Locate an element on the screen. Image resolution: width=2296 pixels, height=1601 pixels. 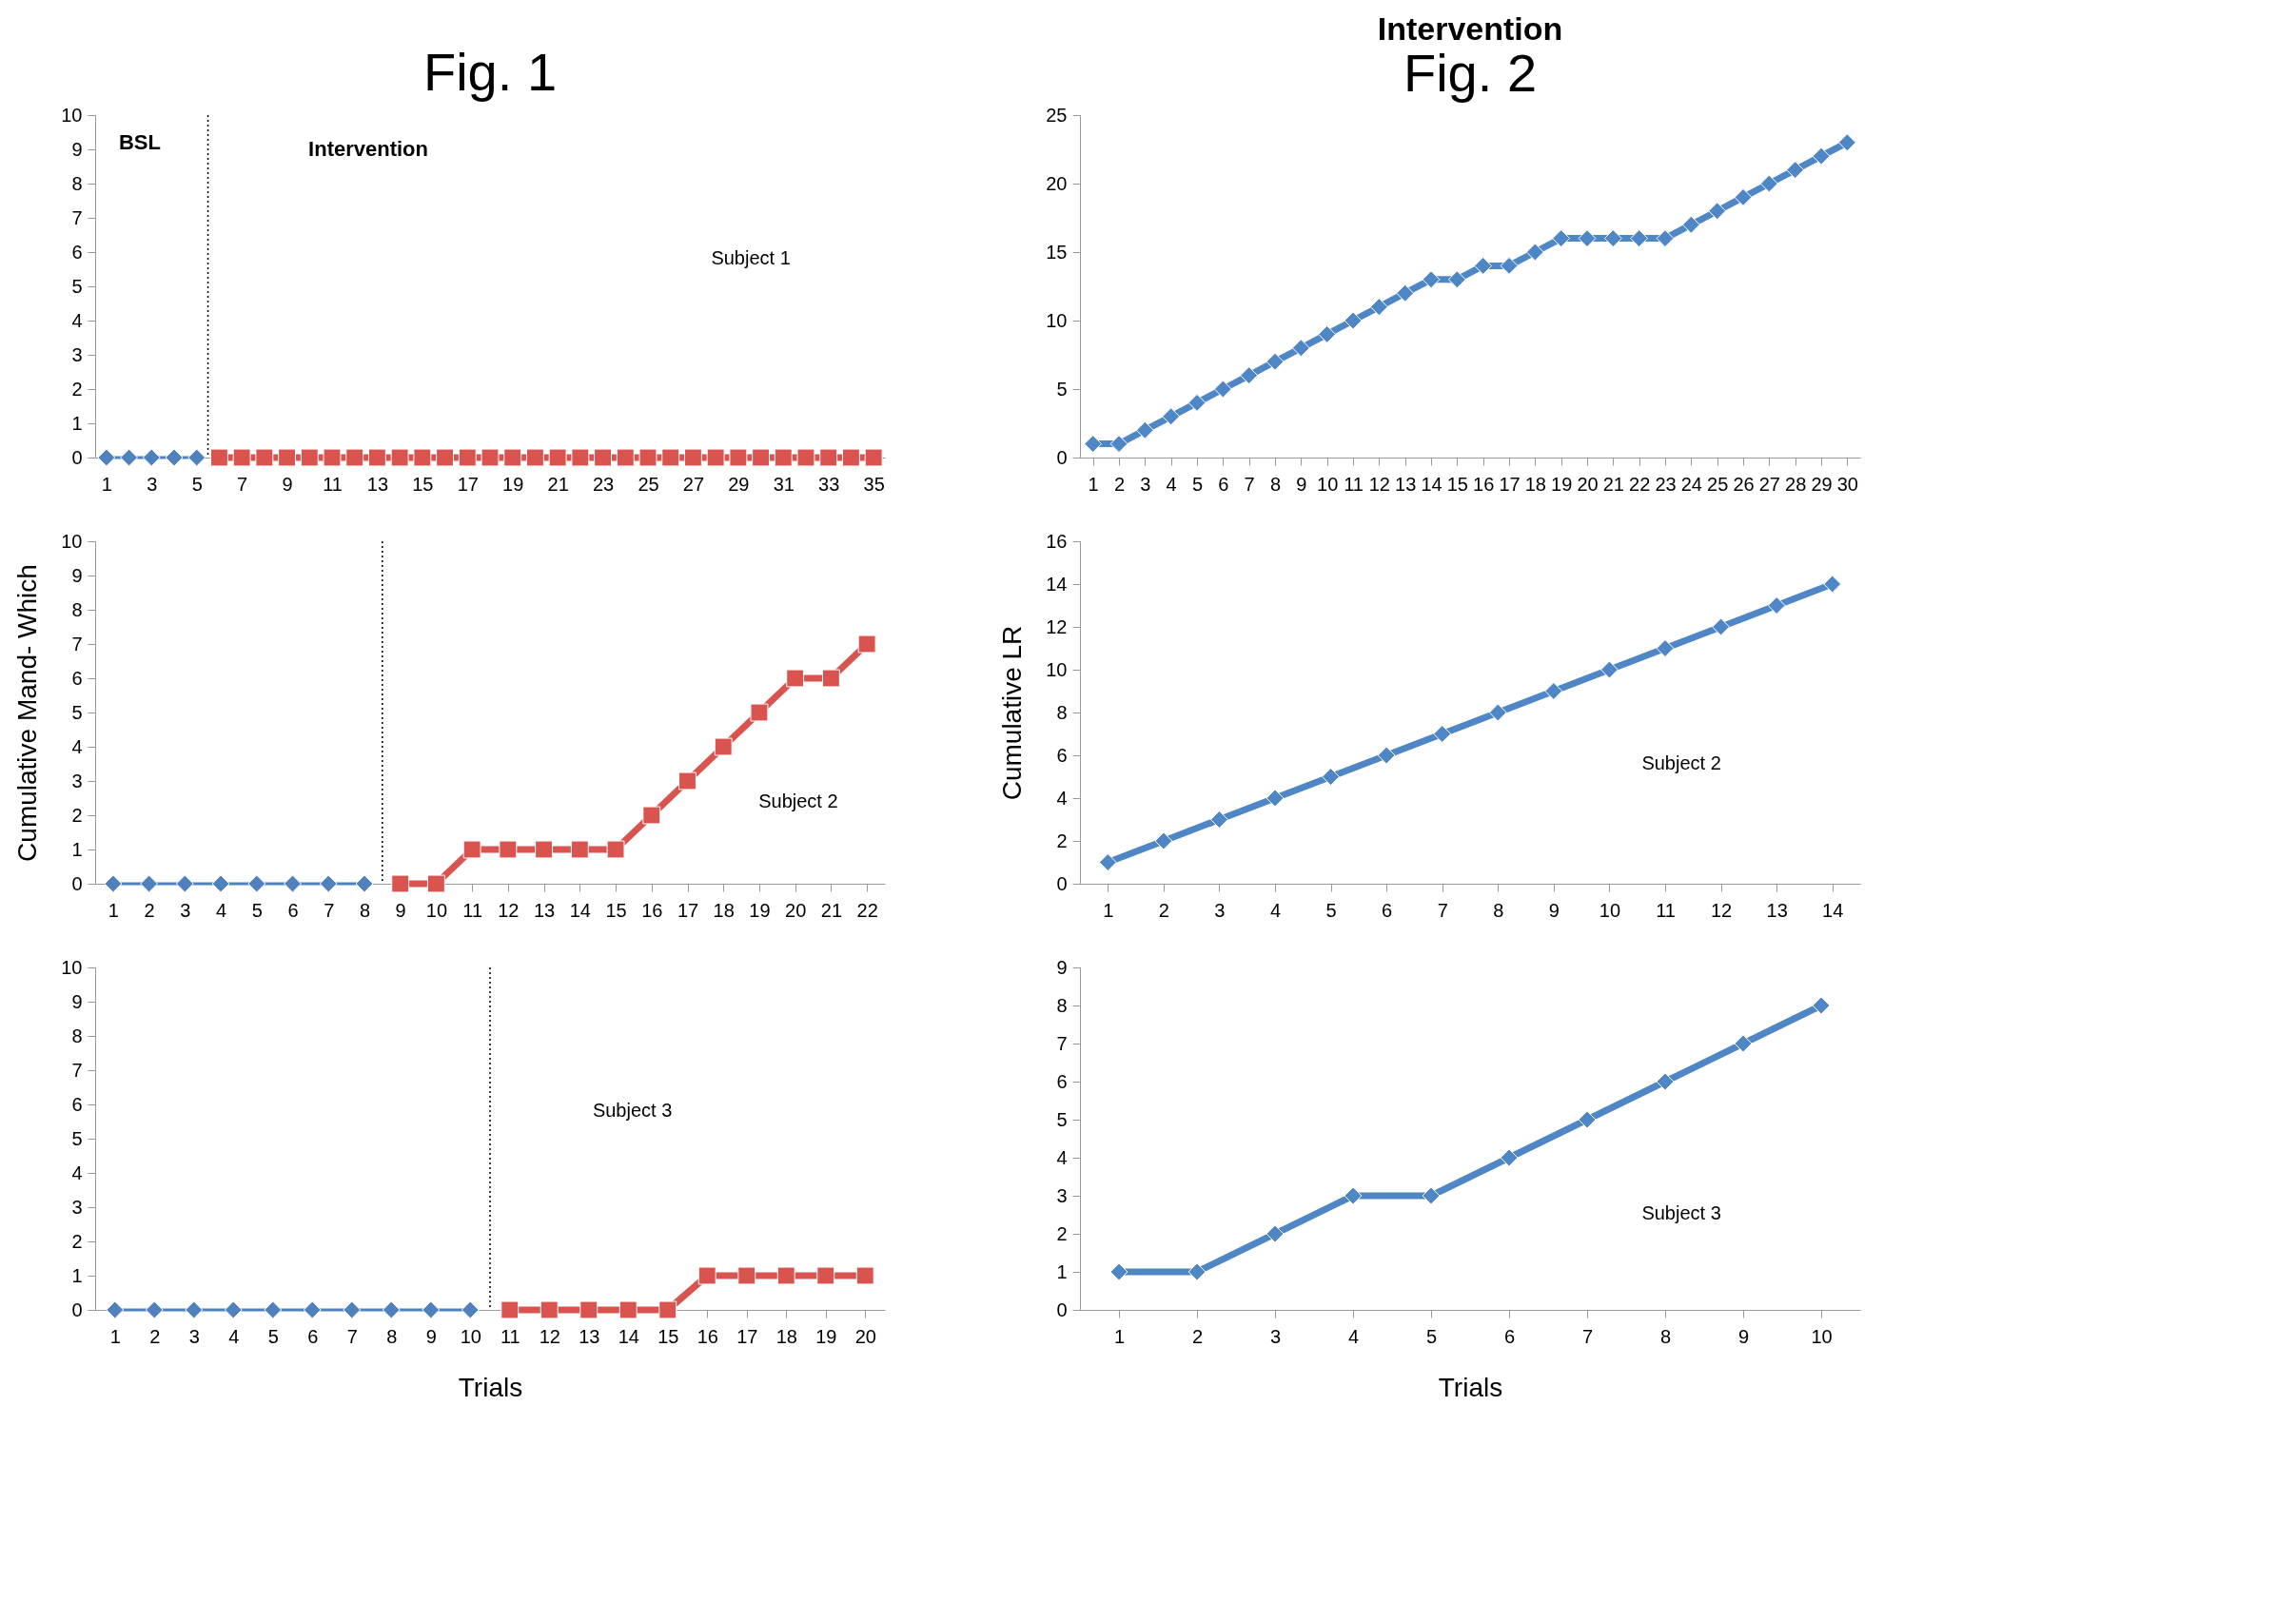
x-tick-label: 26 is located at coordinates (1744, 484).